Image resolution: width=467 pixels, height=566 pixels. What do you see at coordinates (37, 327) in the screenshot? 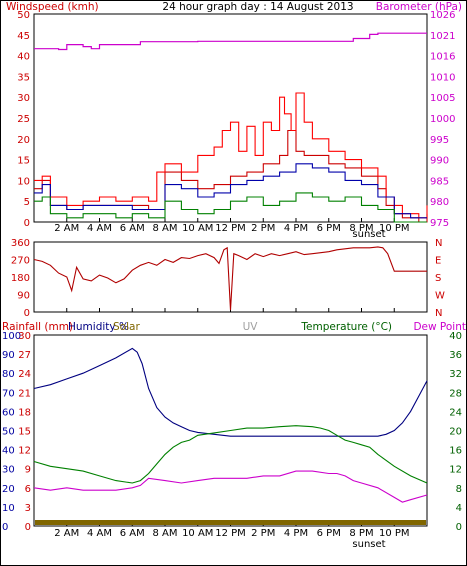
I see `rainfall-axis-label: Rainfall (mm)` at bounding box center [37, 327].